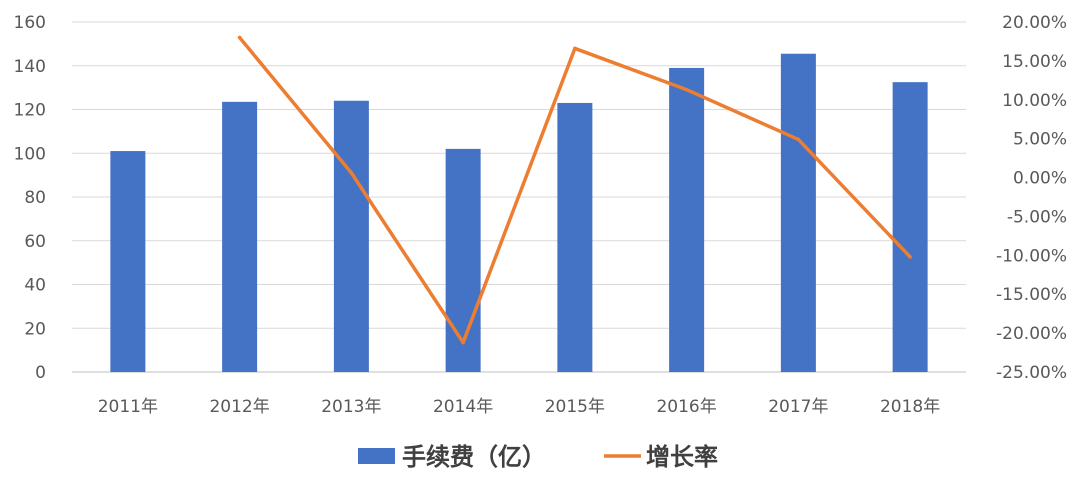 The image size is (1080, 477). What do you see at coordinates (798, 407) in the screenshot?
I see `x-tick-label: 2017年` at bounding box center [798, 407].